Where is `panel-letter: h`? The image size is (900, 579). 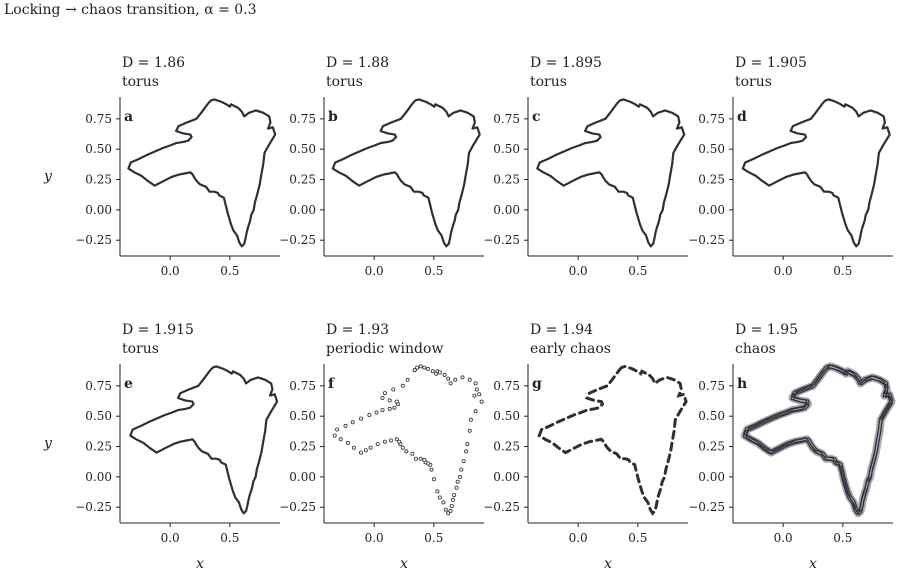 panel-letter: h is located at coordinates (742, 384).